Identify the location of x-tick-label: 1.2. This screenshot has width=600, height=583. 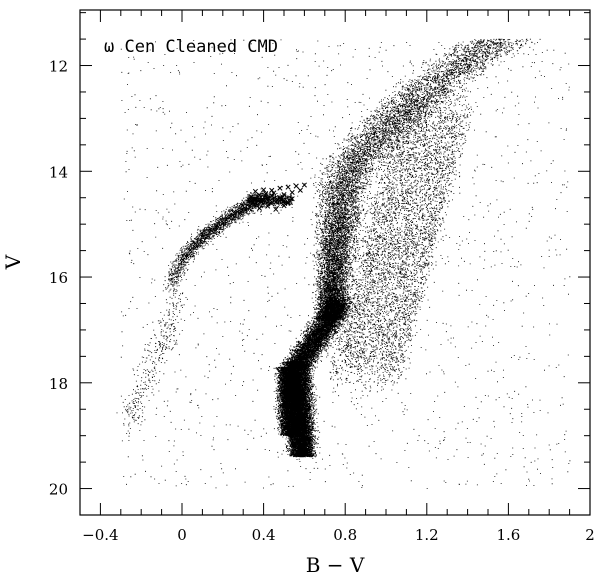
(427, 535).